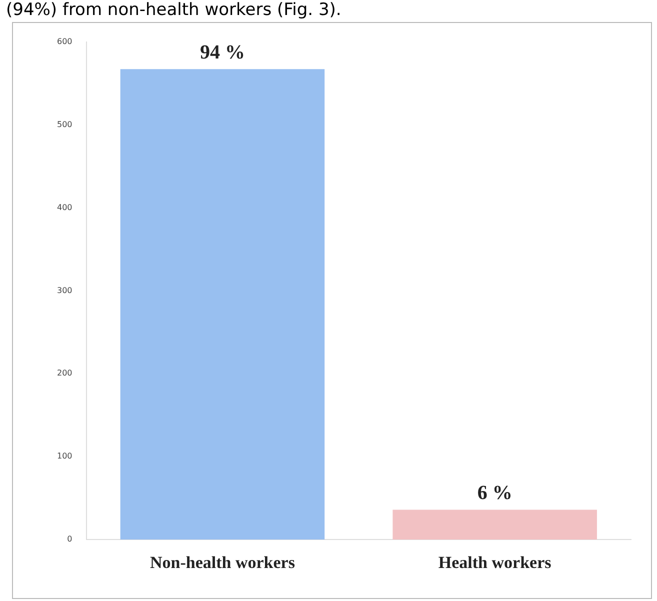 The height and width of the screenshot is (601, 657). I want to click on y-tick-label: 400, so click(64, 207).